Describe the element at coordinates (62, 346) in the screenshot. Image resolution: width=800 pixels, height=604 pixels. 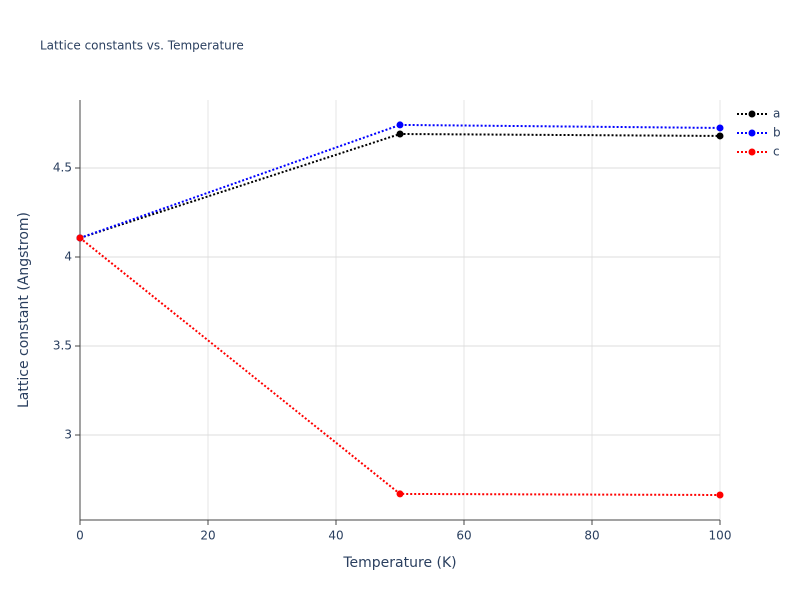
I see `y-tick-label: 3.5` at that location.